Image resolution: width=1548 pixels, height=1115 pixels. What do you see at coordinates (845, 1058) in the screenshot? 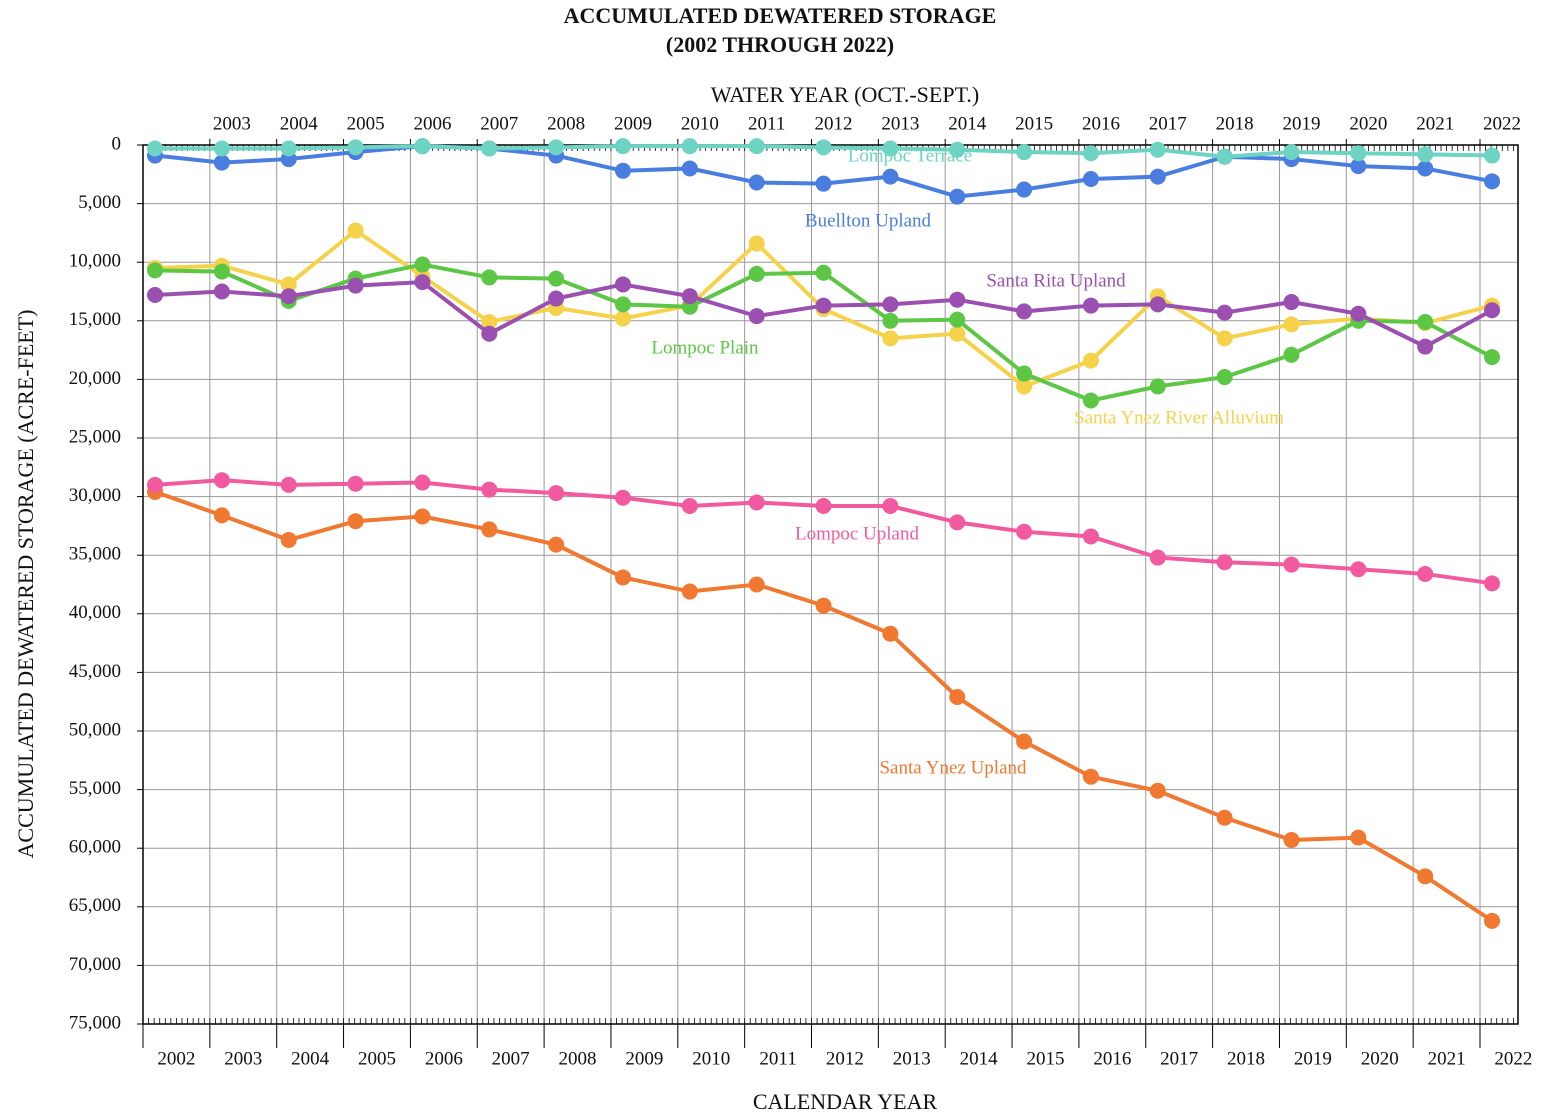
I see `x-tick-label: 2012` at bounding box center [845, 1058].